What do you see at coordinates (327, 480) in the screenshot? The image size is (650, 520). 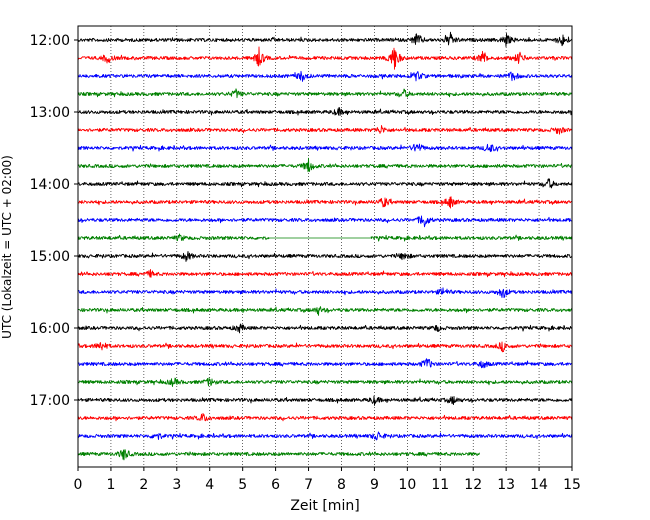 I see `x-axis-ticks: 0 1 2 3 4 5 6 7 8 9 10 11 12 13 14 15` at bounding box center [327, 480].